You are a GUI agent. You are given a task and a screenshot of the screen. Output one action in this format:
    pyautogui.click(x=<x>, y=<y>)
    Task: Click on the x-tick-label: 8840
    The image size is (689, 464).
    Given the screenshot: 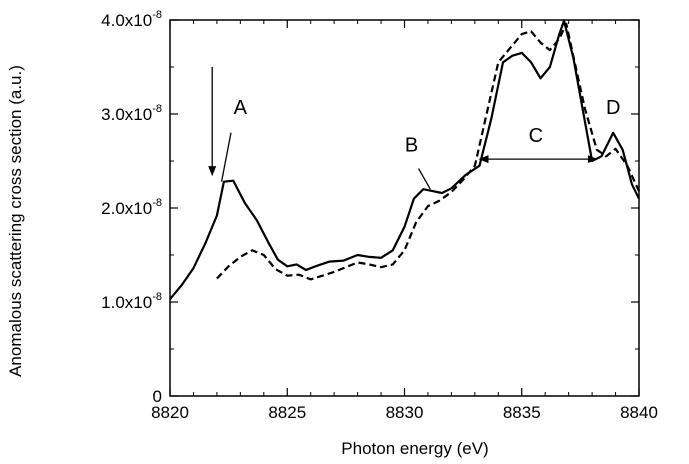 What is the action you would take?
    pyautogui.click(x=639, y=412)
    